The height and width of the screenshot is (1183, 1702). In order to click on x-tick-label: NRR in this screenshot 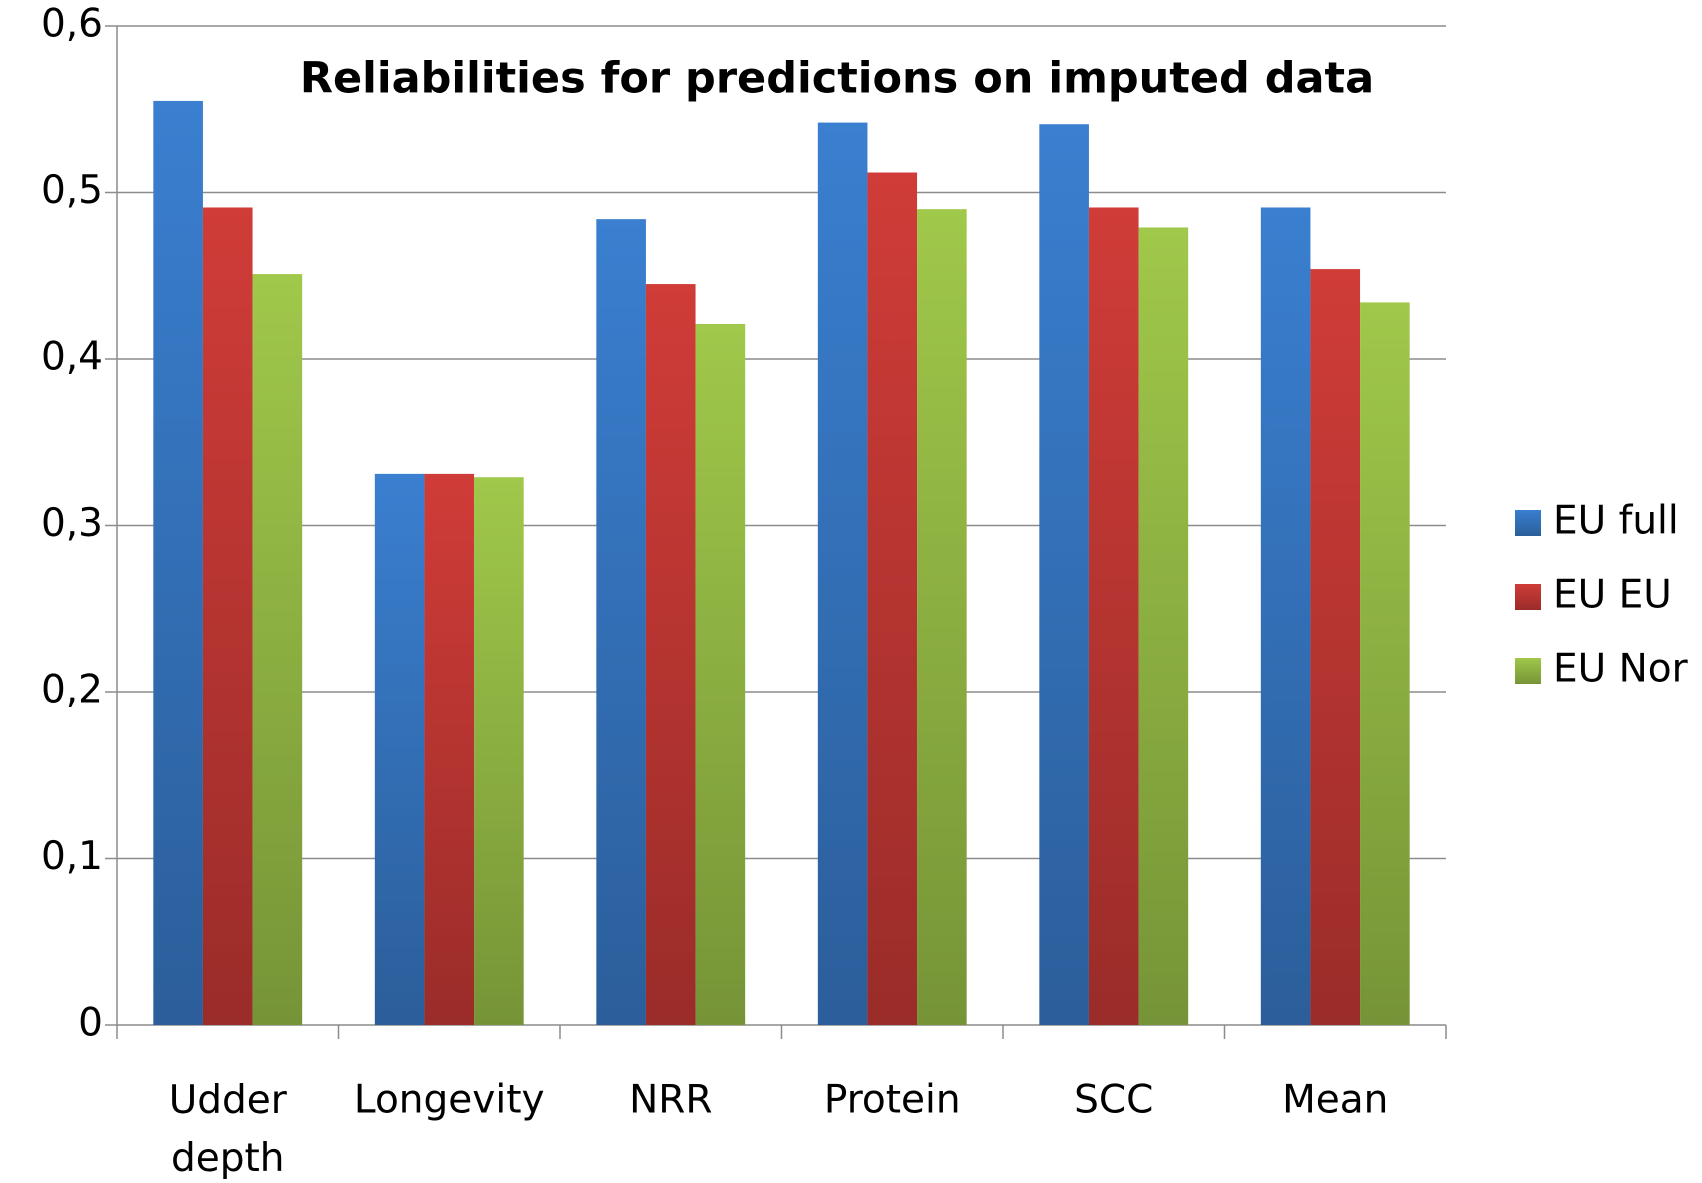, I will do `click(670, 1100)`.